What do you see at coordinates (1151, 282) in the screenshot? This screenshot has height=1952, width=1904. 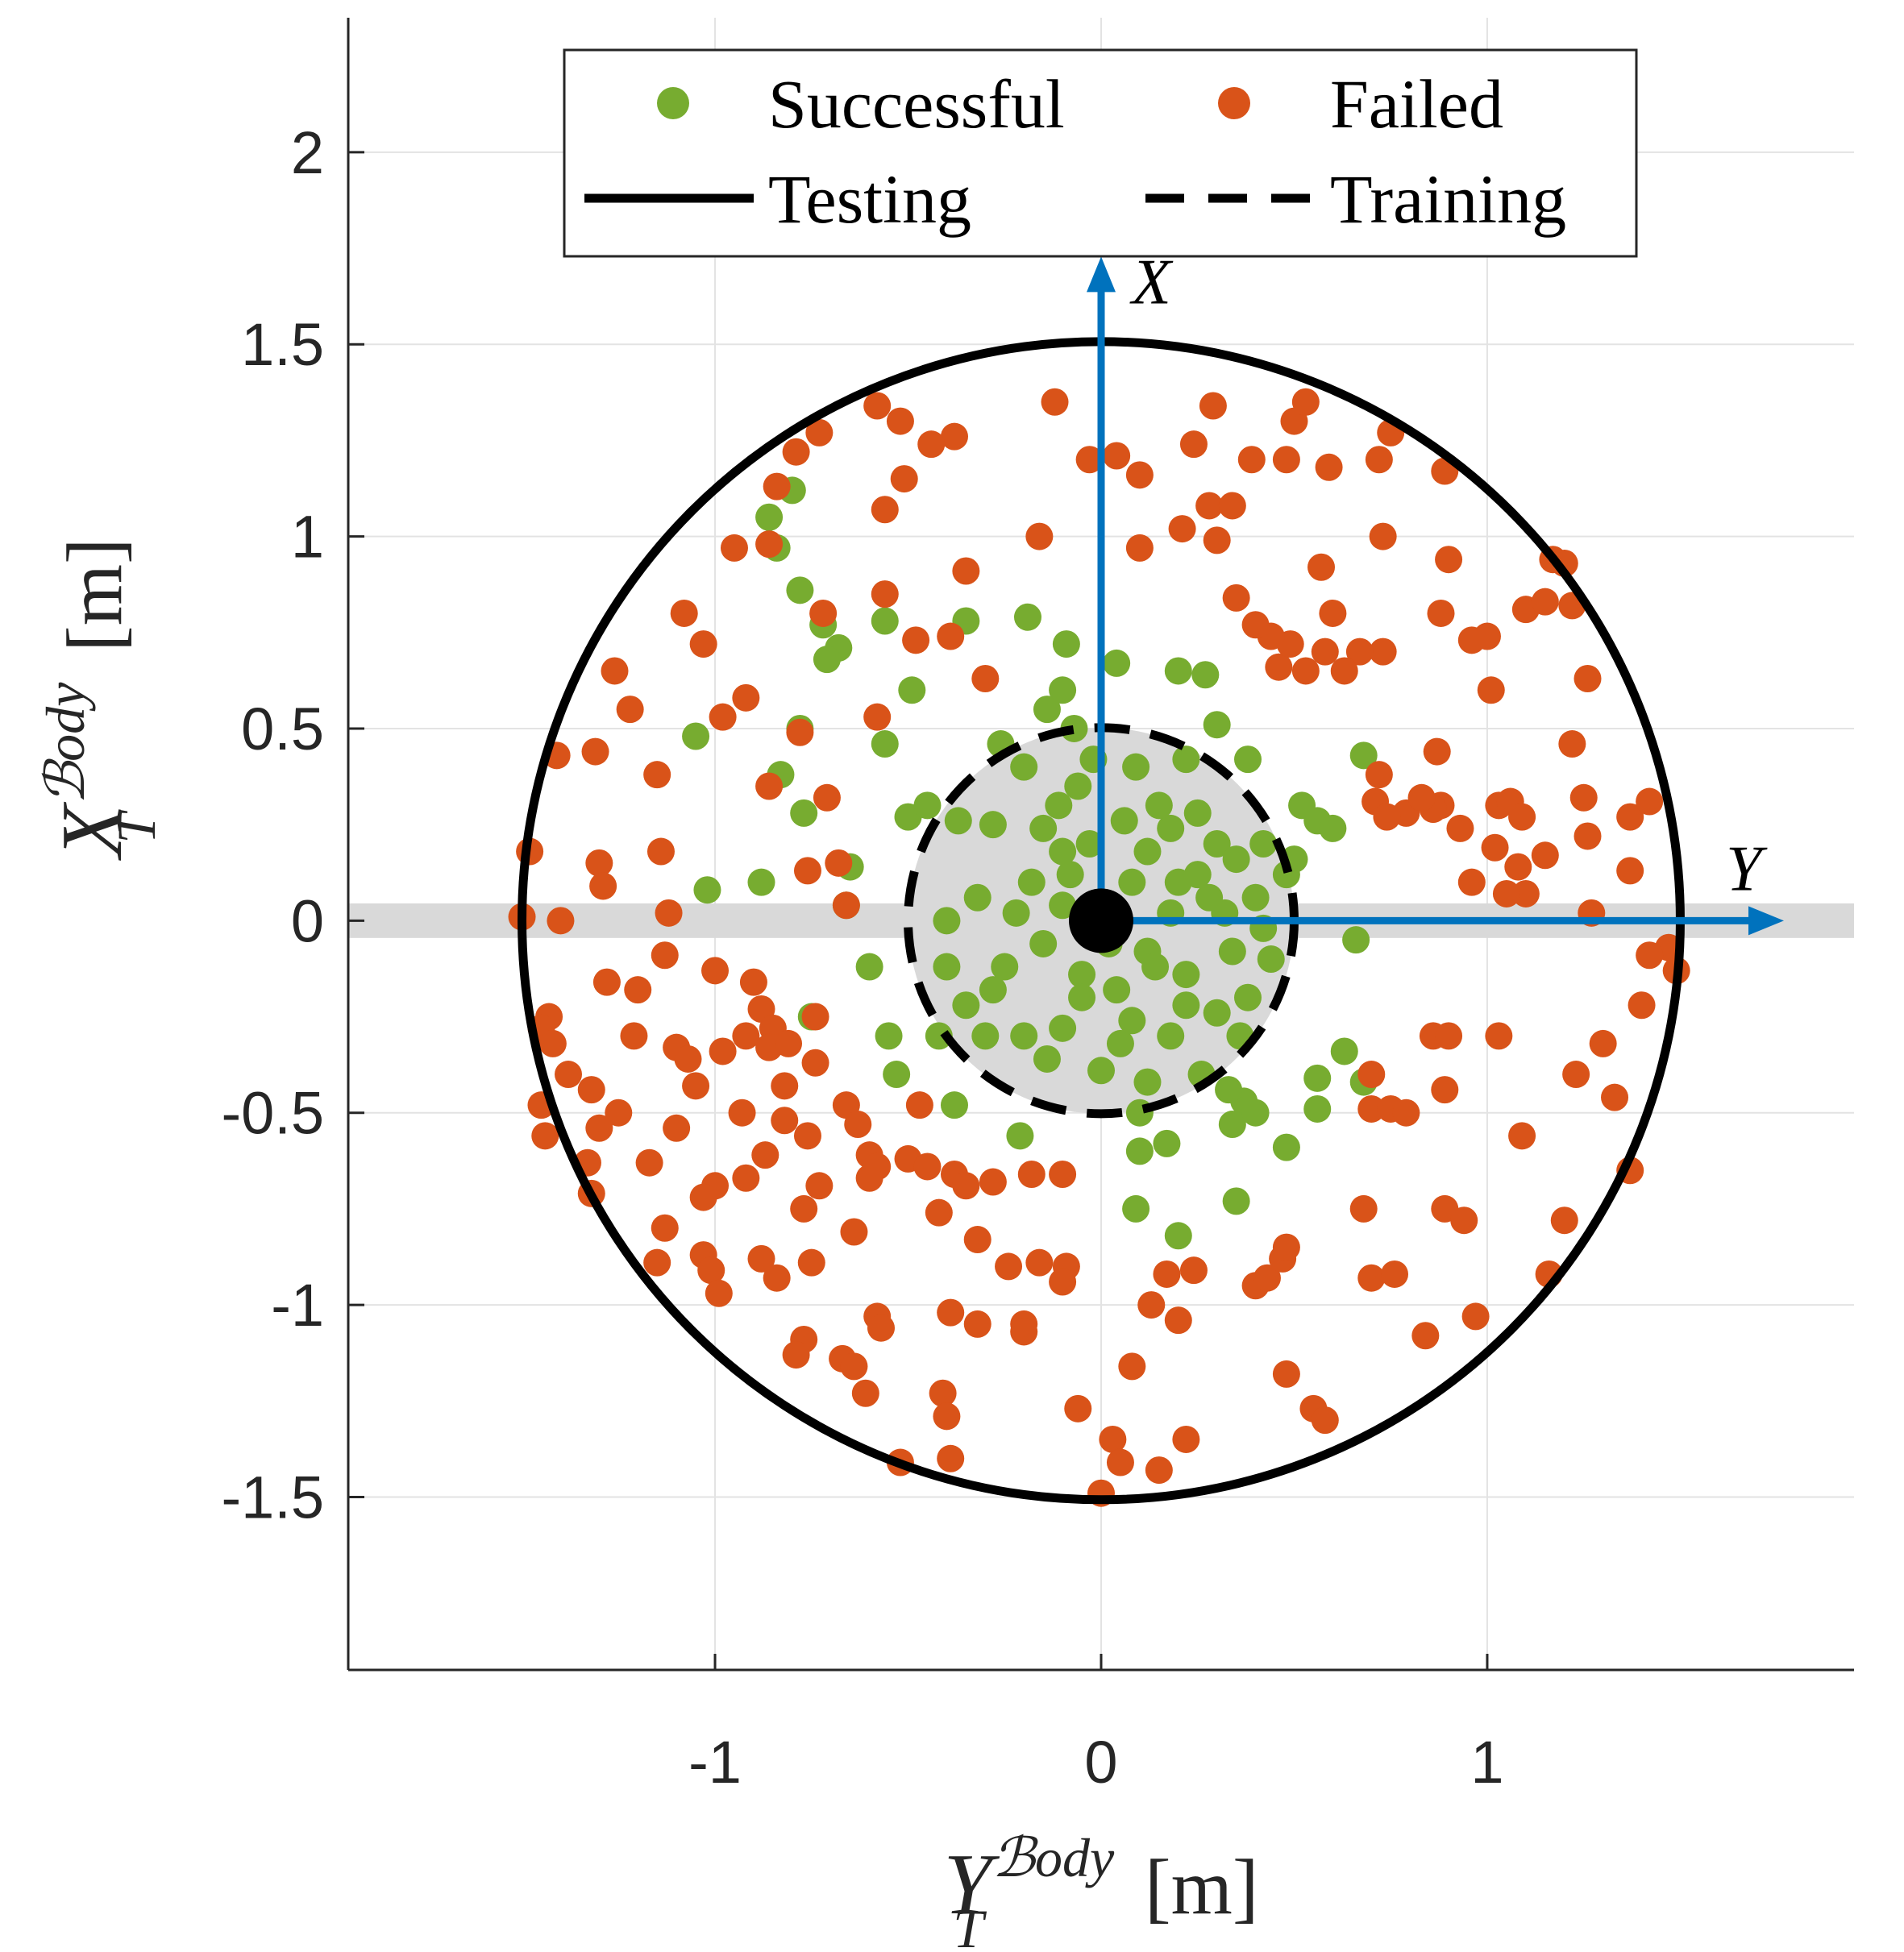 I see `x-body-axis-label: X` at bounding box center [1151, 282].